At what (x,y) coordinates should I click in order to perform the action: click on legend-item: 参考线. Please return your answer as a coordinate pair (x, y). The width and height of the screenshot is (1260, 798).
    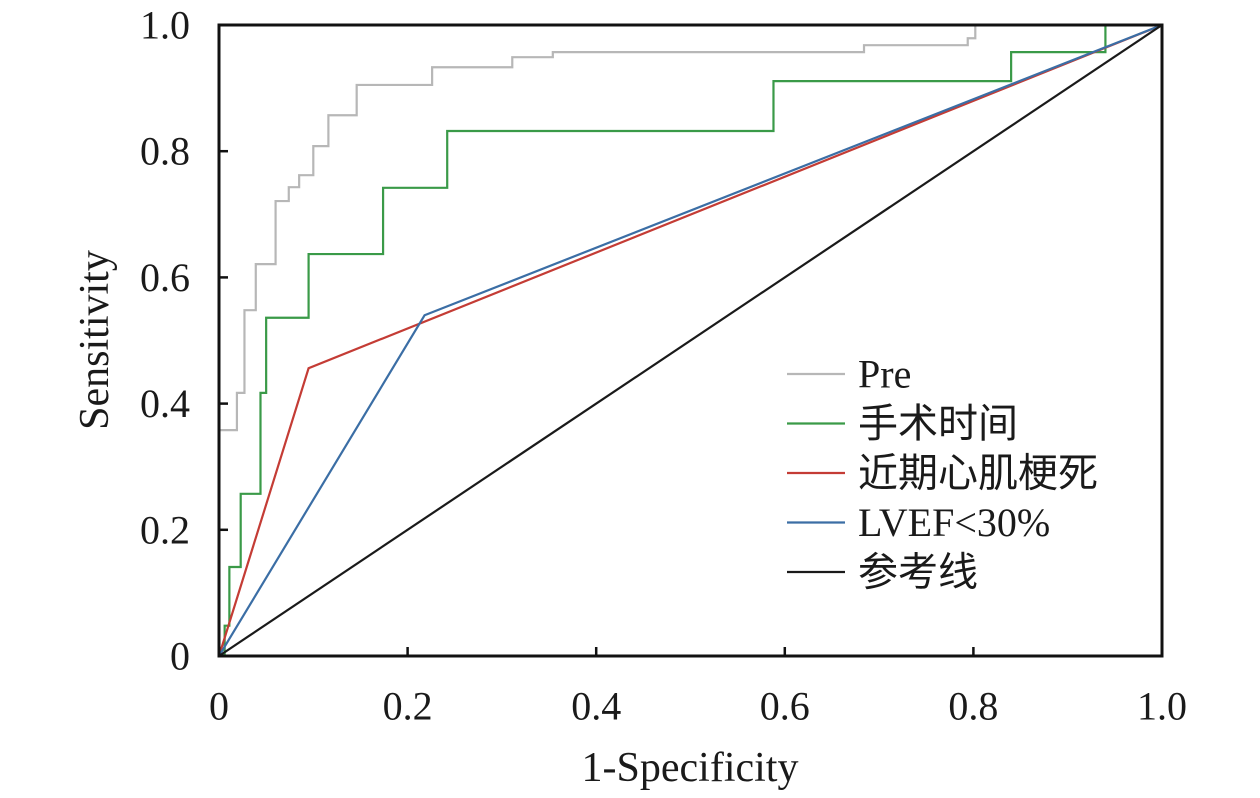
    Looking at the image, I should click on (882, 572).